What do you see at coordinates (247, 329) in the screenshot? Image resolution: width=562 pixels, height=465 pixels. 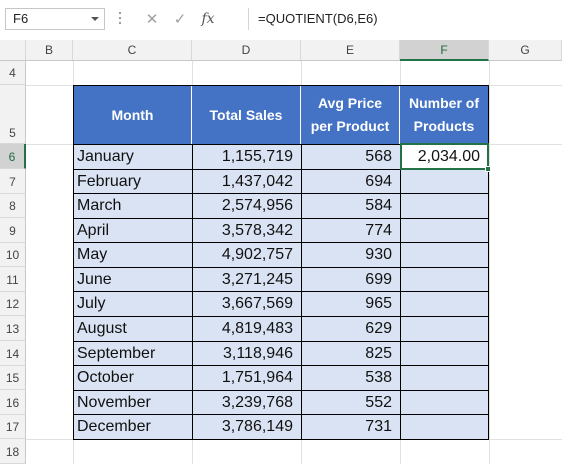 I see `cell-total-sales: 4,819,483` at bounding box center [247, 329].